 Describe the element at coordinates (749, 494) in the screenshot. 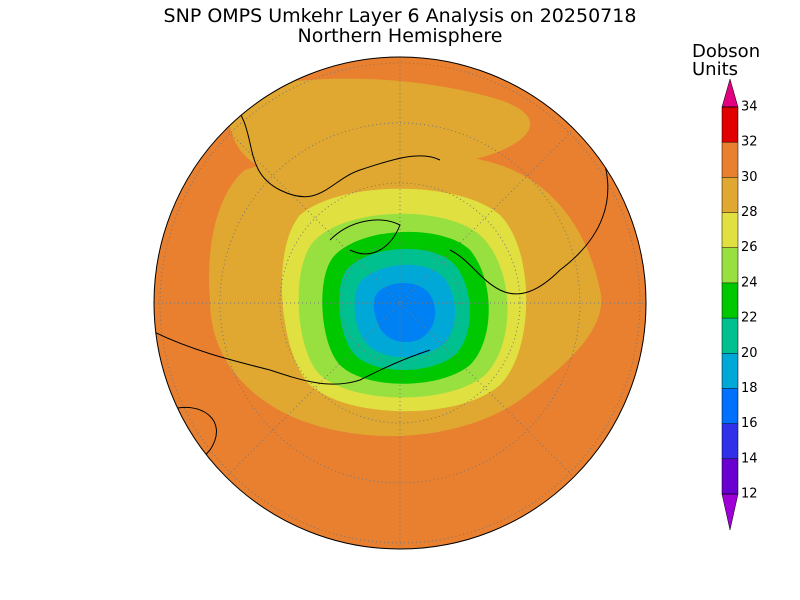

I see `colorbar-tick-label: 12` at that location.